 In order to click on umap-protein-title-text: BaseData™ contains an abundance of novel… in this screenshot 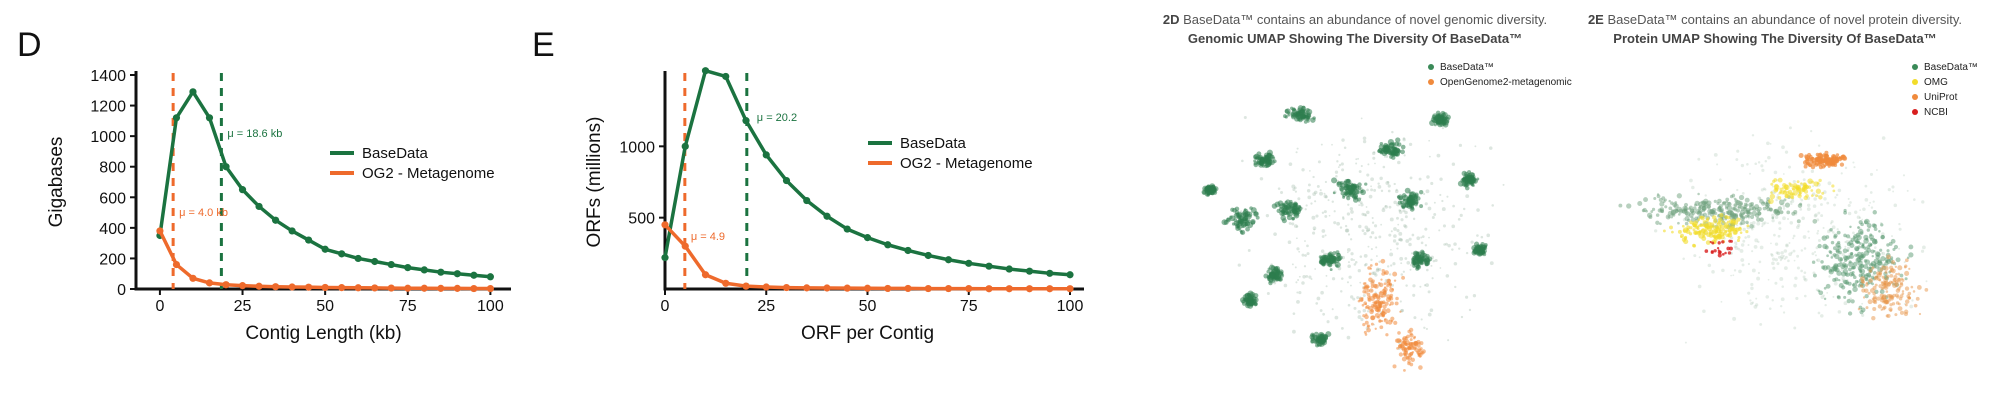, I will do `click(1783, 19)`.